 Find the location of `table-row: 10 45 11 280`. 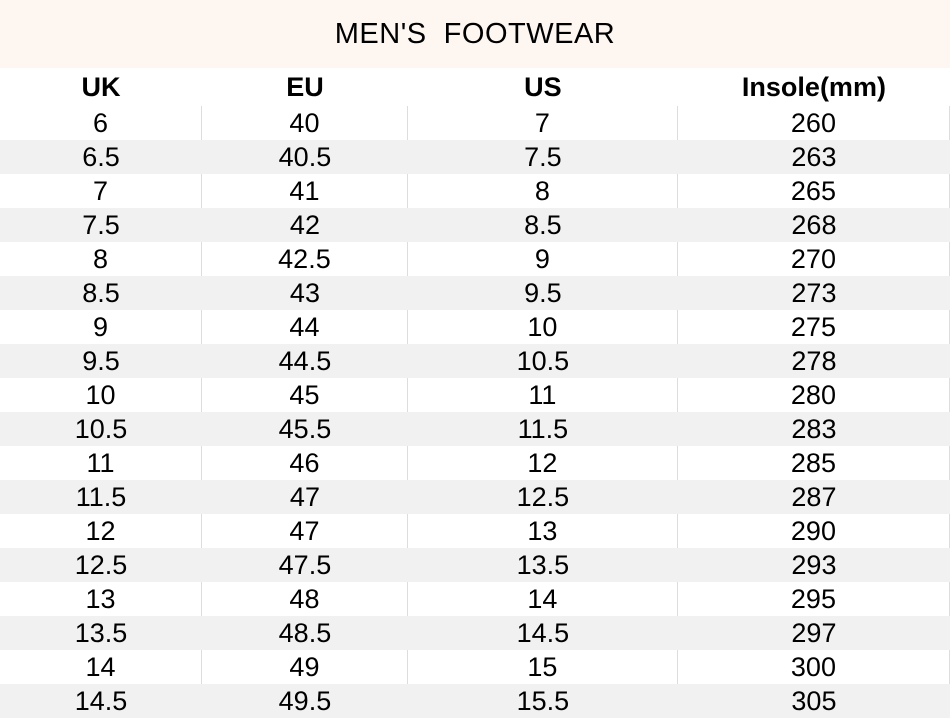

table-row: 10 45 11 280 is located at coordinates (475, 395).